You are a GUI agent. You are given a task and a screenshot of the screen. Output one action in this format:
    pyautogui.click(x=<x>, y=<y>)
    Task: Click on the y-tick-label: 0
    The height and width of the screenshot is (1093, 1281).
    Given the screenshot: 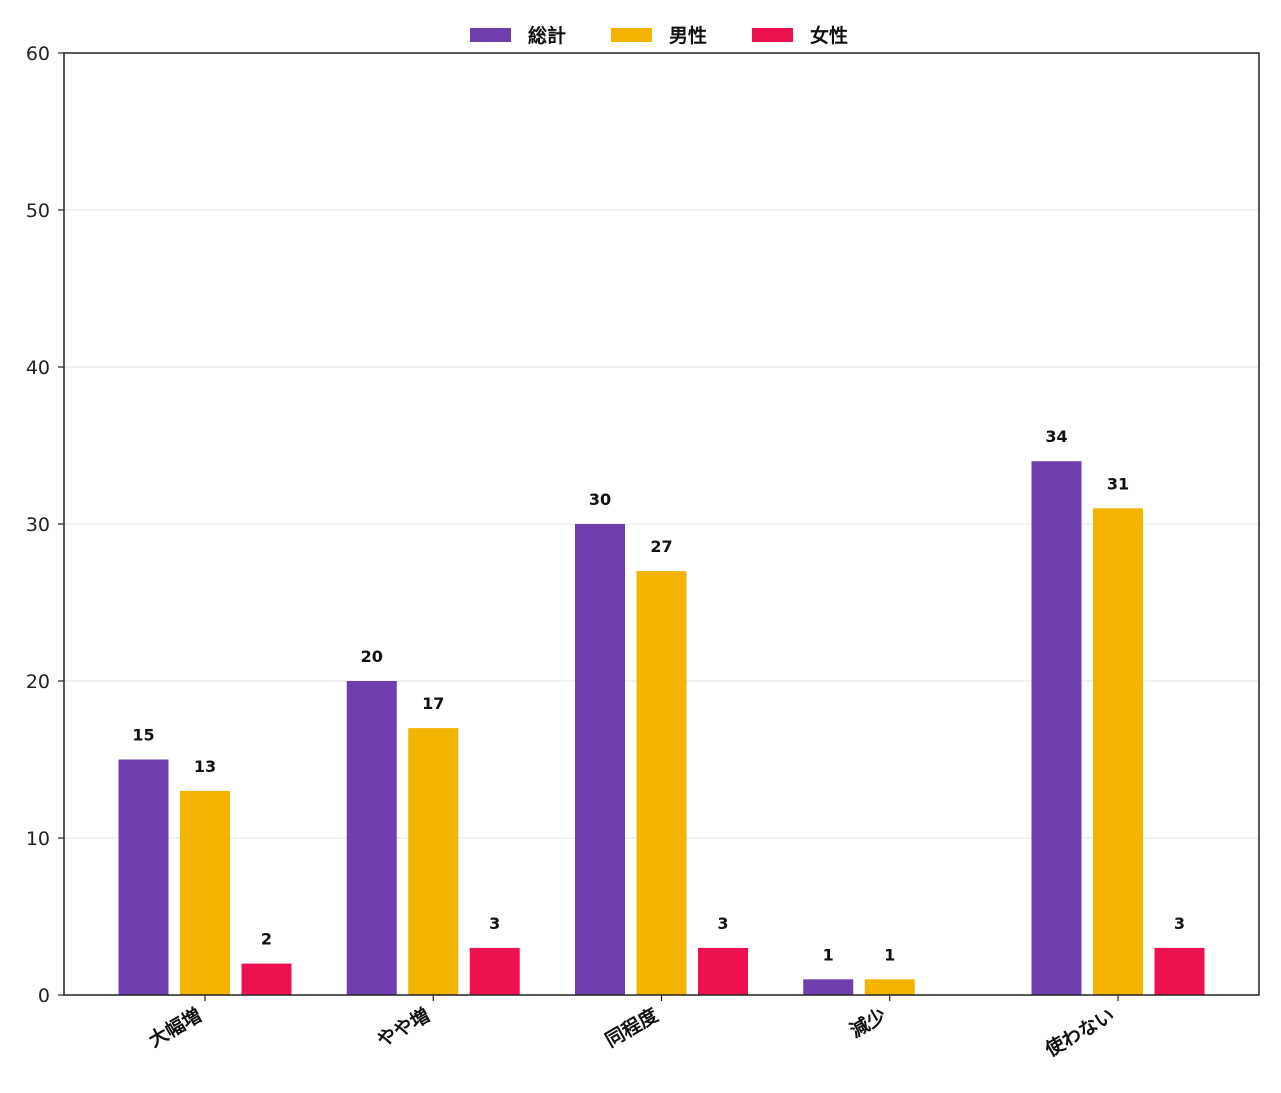 What is the action you would take?
    pyautogui.click(x=44, y=996)
    